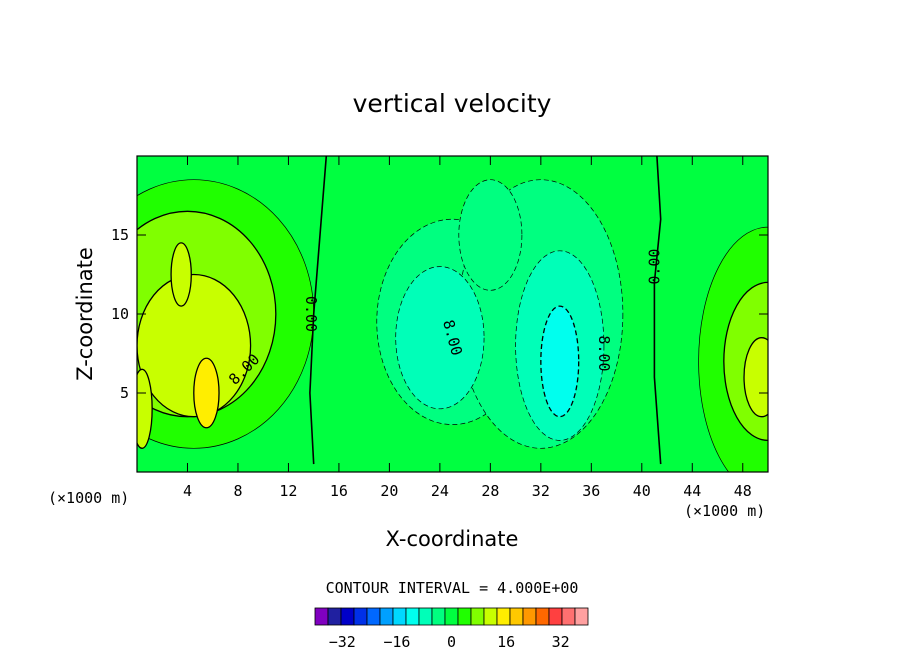 The image size is (904, 654). What do you see at coordinates (743, 491) in the screenshot?
I see `x-tick-label: 48` at bounding box center [743, 491].